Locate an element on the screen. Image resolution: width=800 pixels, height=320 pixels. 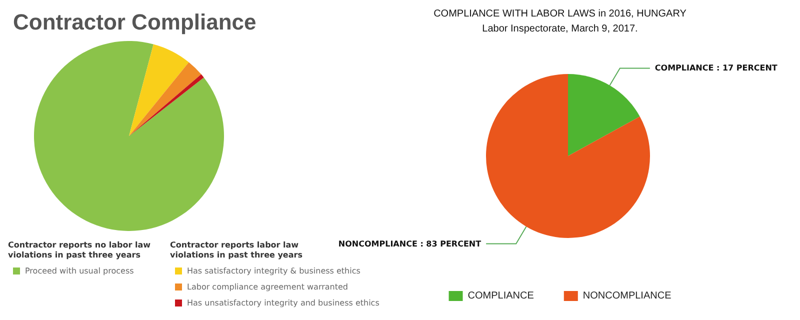
legend-label: COMPLIANCE is located at coordinates (501, 296).